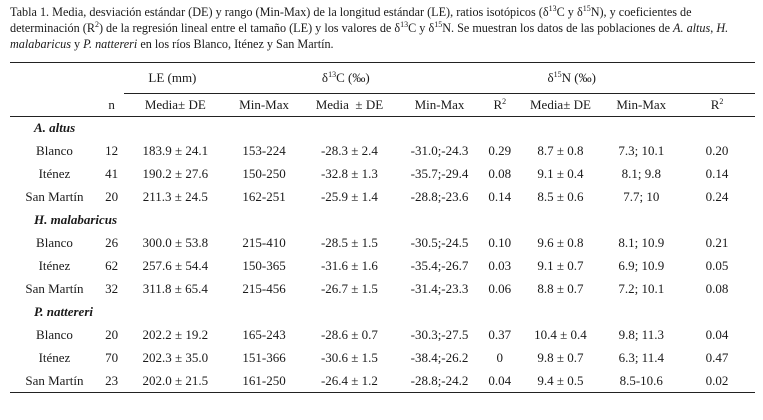 This screenshot has height=420, width=763. What do you see at coordinates (641, 381) in the screenshot?
I see `cell-n-range: 8.5-10.6` at bounding box center [641, 381].